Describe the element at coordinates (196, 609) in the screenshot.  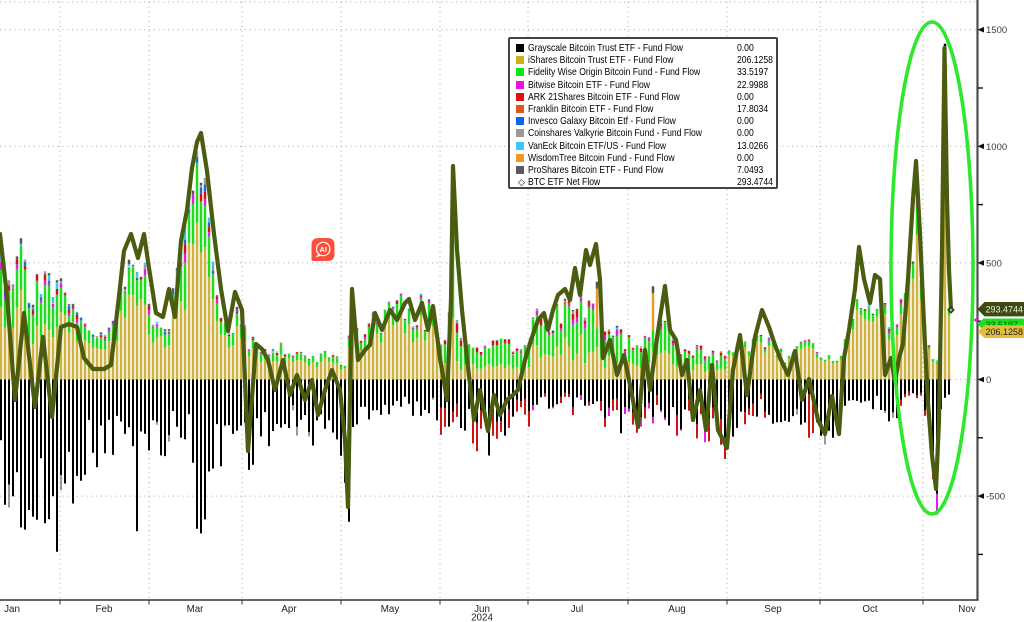
I see `svg-text: Mar` at that location.